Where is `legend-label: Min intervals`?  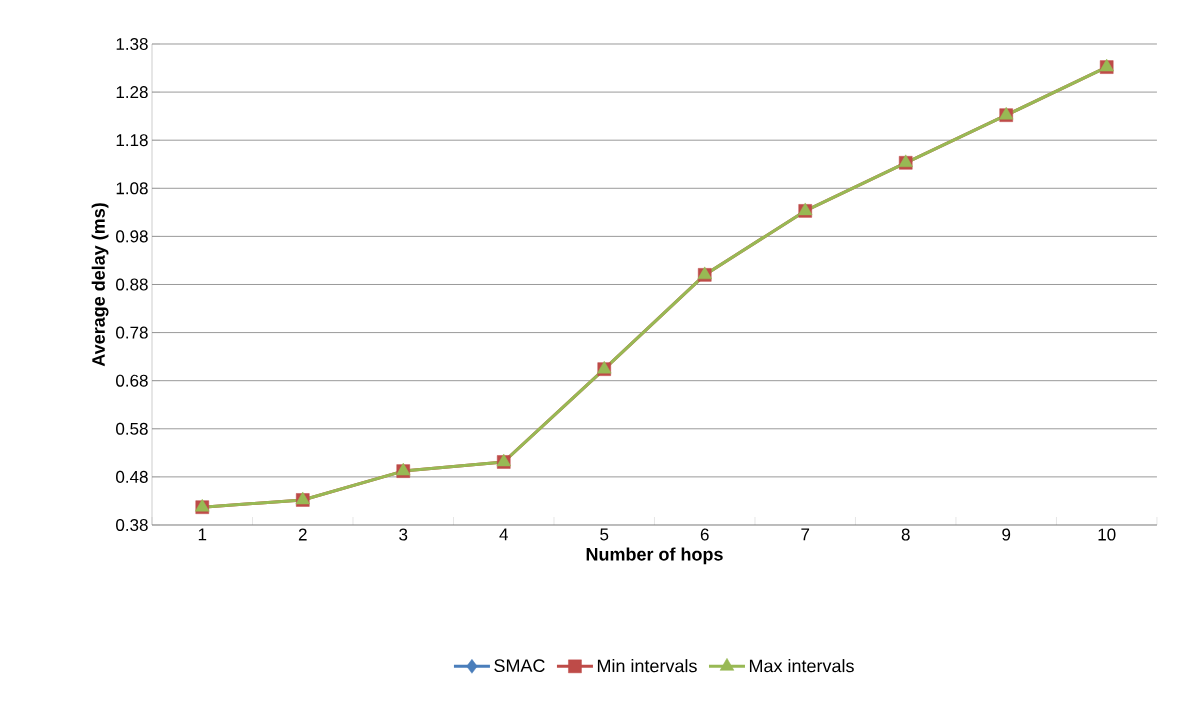
legend-label: Min intervals is located at coordinates (647, 666).